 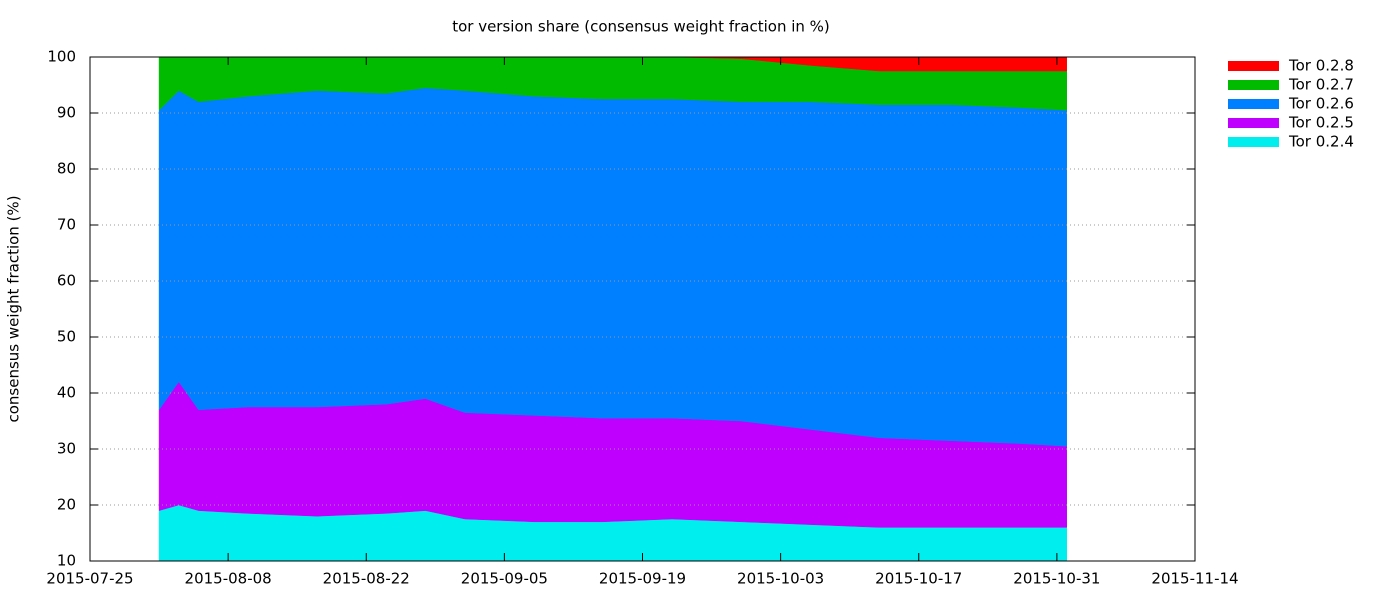 What do you see at coordinates (1056, 579) in the screenshot?
I see `x-tick-label: 2015-10-31` at bounding box center [1056, 579].